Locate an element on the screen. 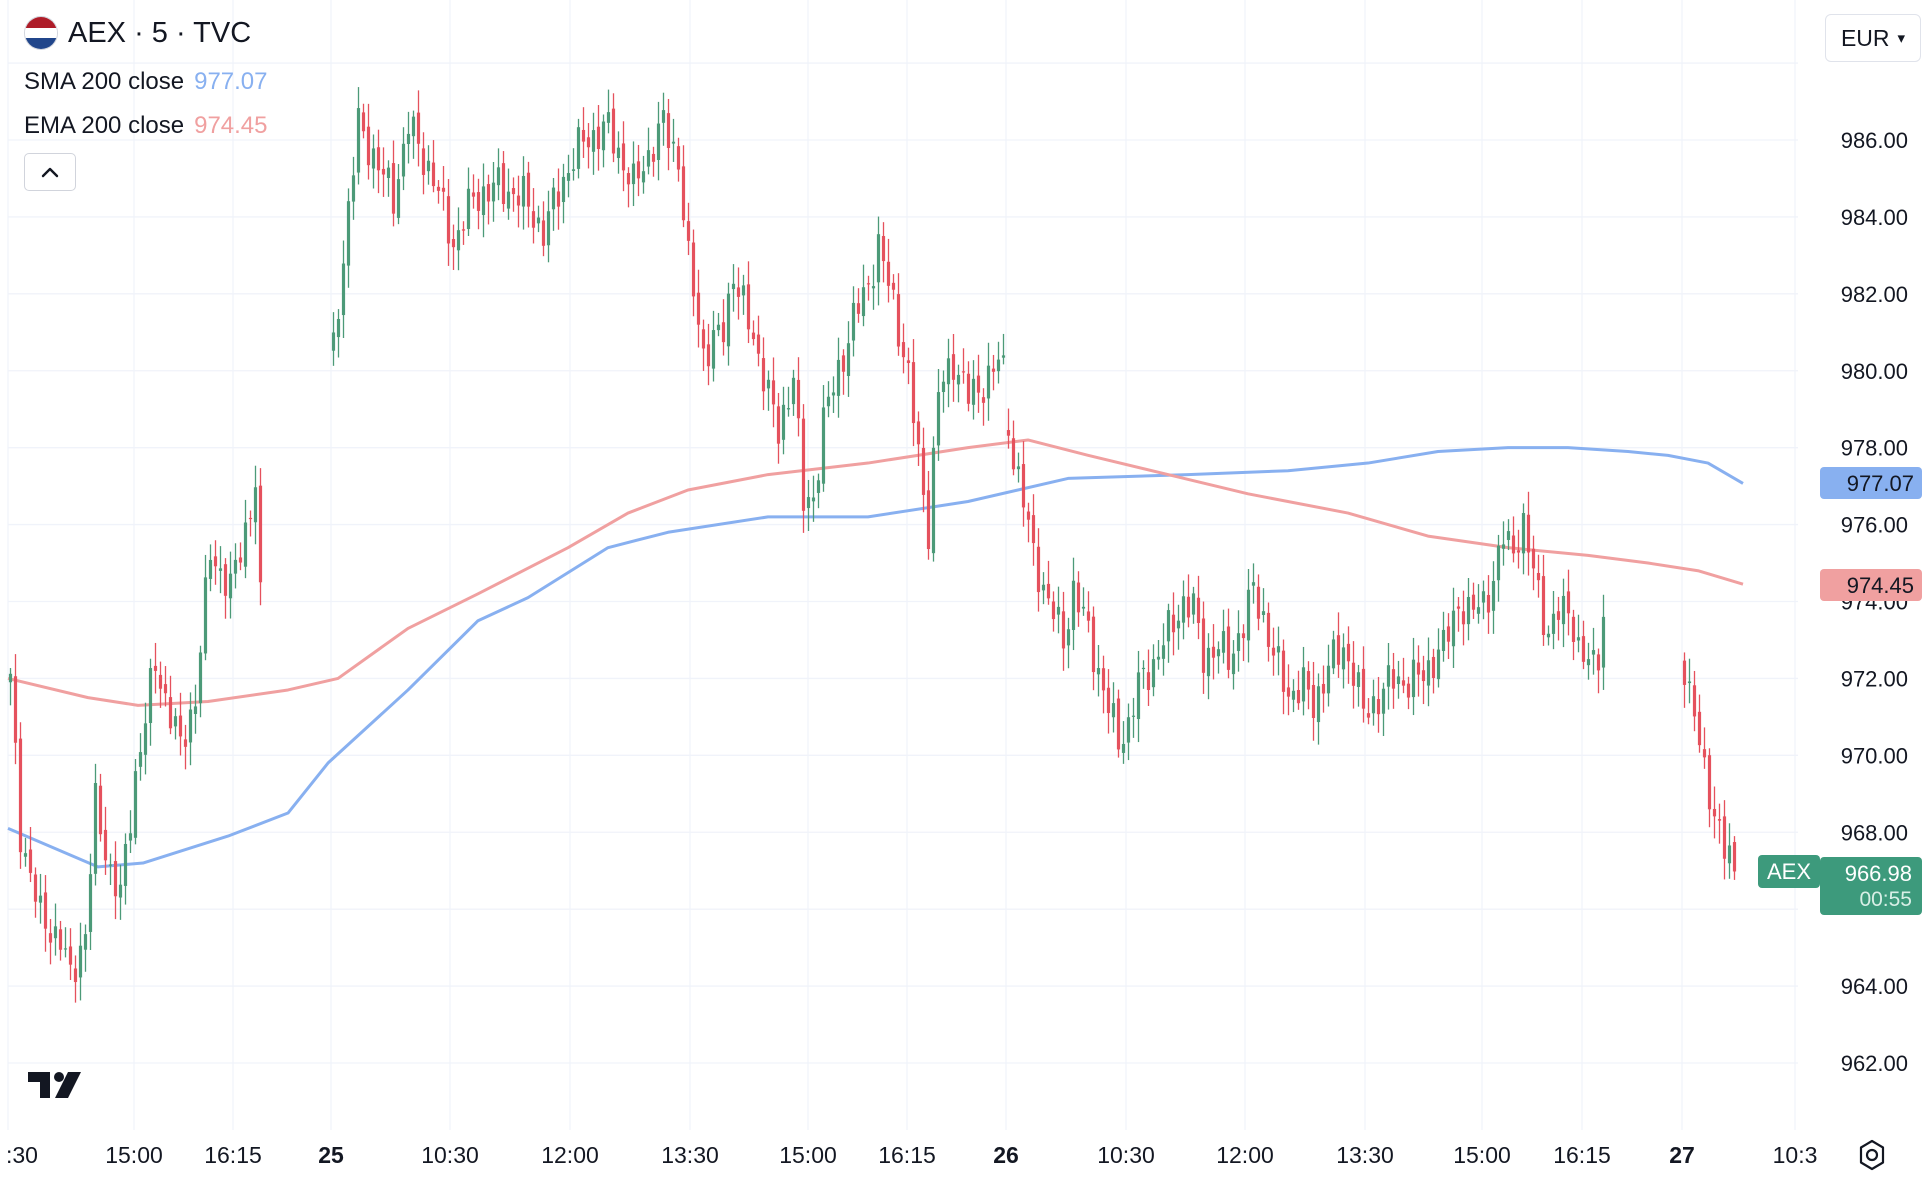 The height and width of the screenshot is (1180, 1930). flag-stripe-red is located at coordinates (41, 22).